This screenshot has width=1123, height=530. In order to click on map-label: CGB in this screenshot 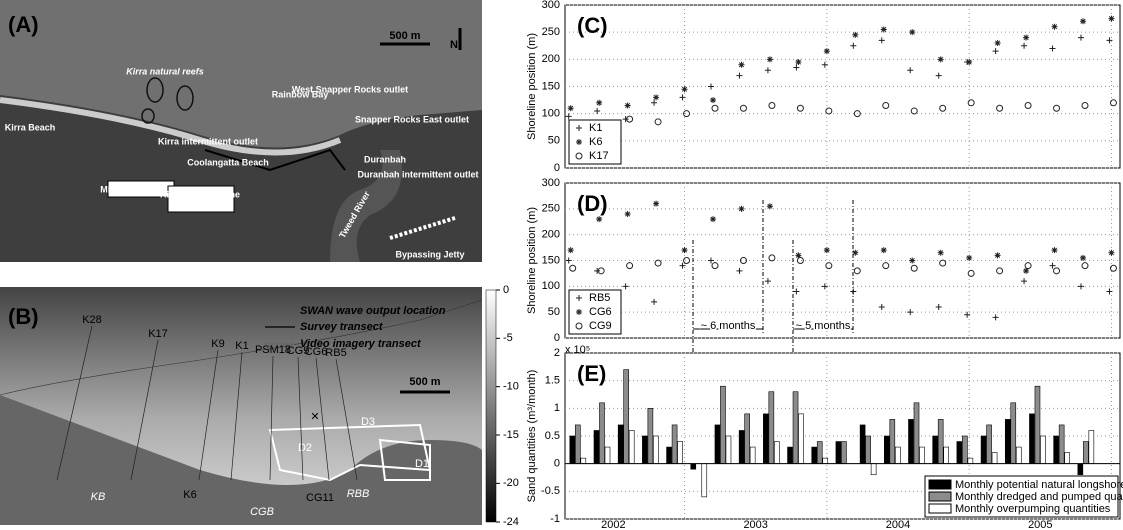, I will do `click(262, 512)`.